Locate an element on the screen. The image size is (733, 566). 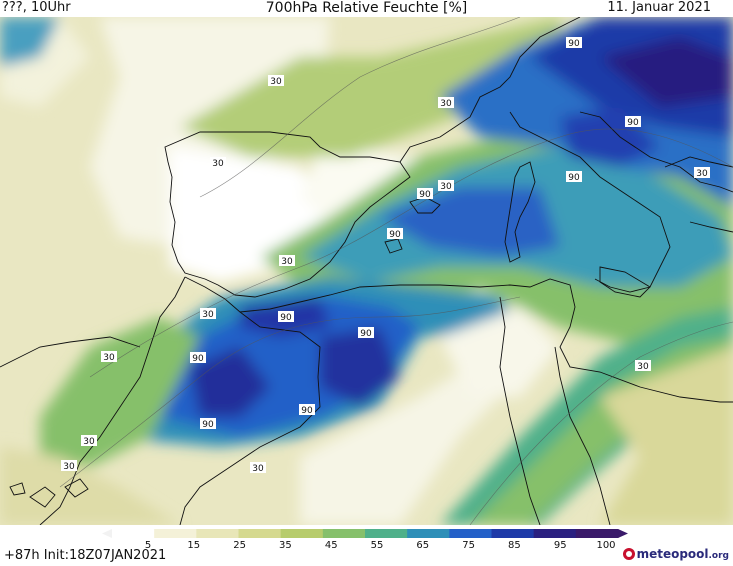
colorbar-tick-label: 25 is located at coordinates (239, 544).